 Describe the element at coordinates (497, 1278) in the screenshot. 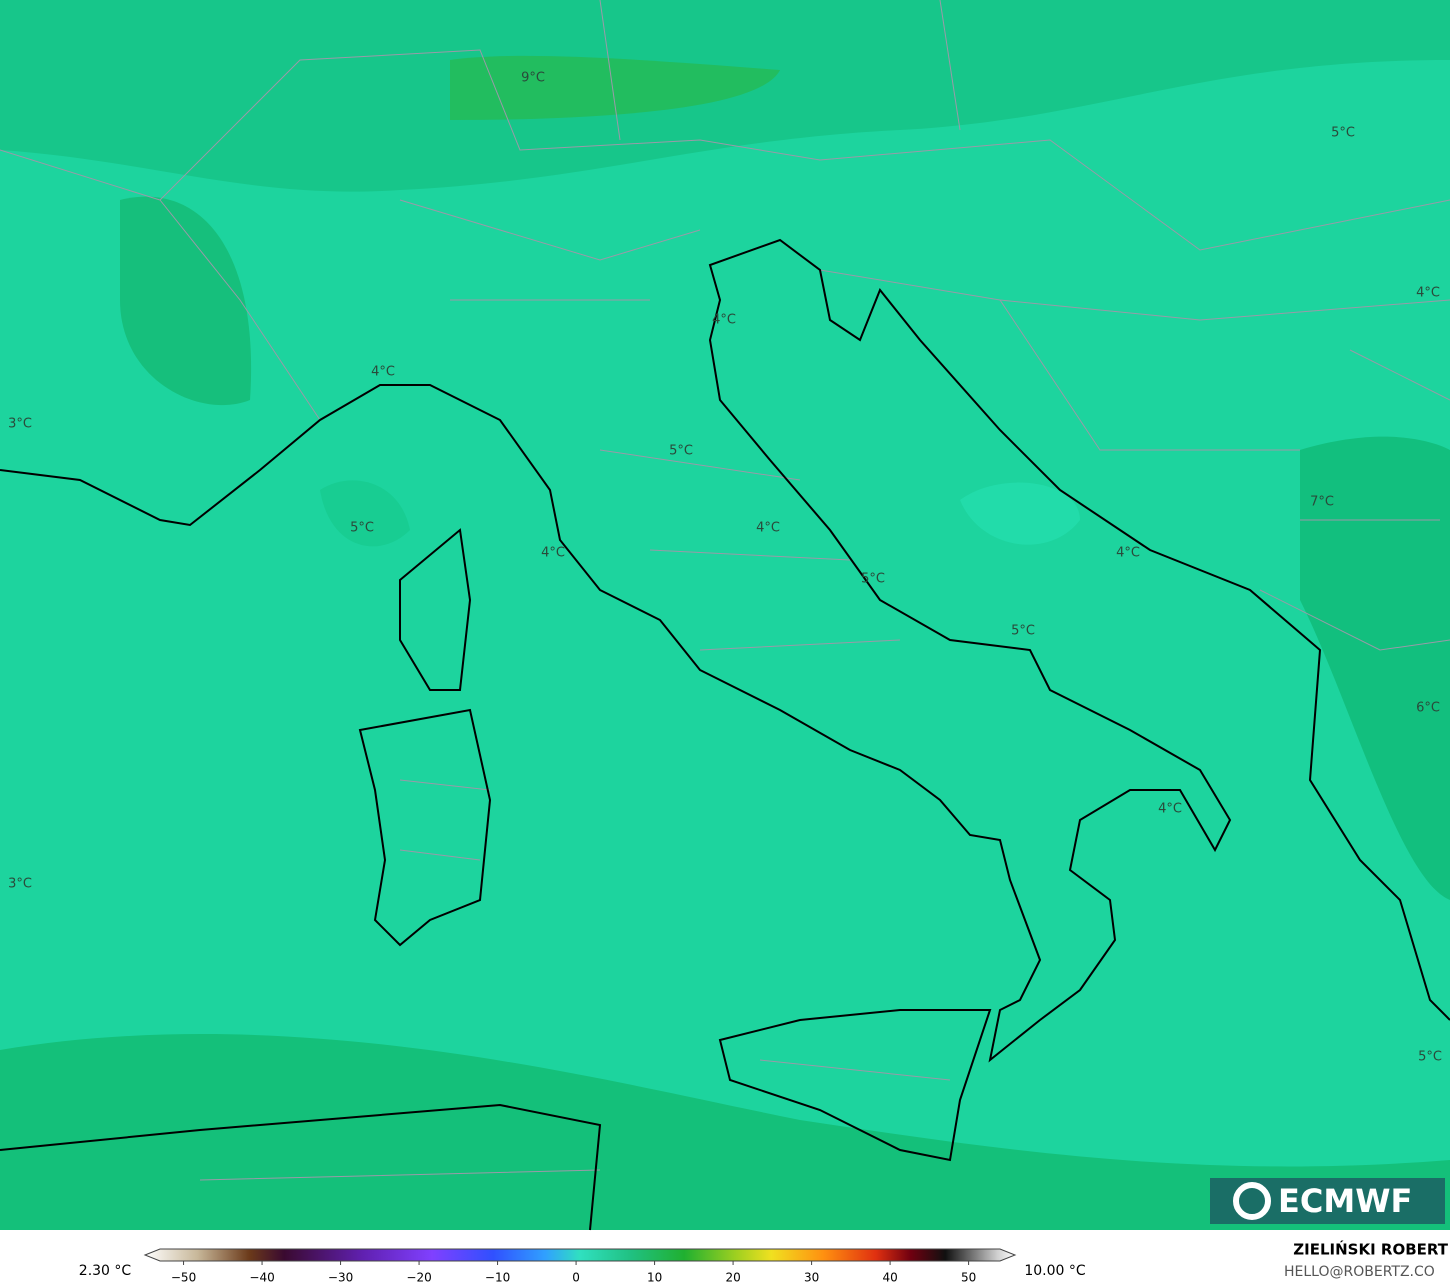

I see `colorbar-tick-label: −10` at that location.